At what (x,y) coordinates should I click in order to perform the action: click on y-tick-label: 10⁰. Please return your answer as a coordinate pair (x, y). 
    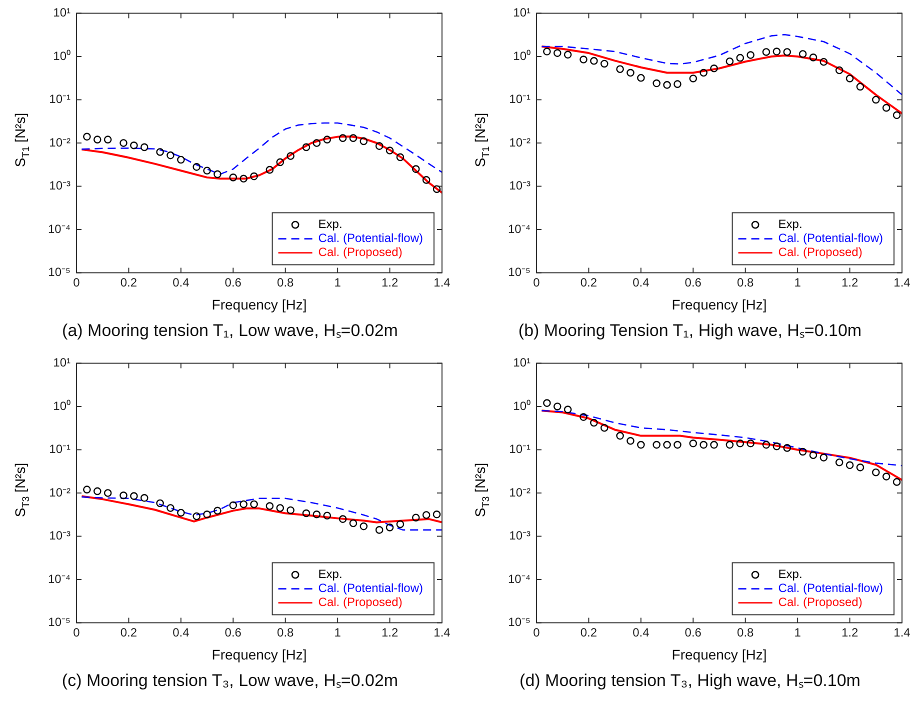
    Looking at the image, I should click on (522, 55).